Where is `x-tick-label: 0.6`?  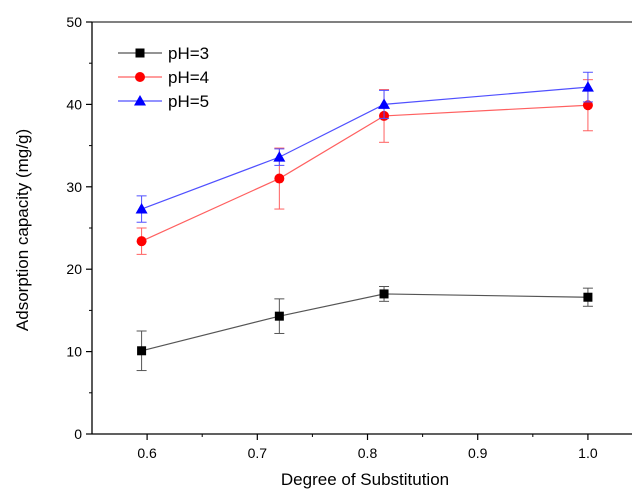 x-tick-label: 0.6 is located at coordinates (147, 453).